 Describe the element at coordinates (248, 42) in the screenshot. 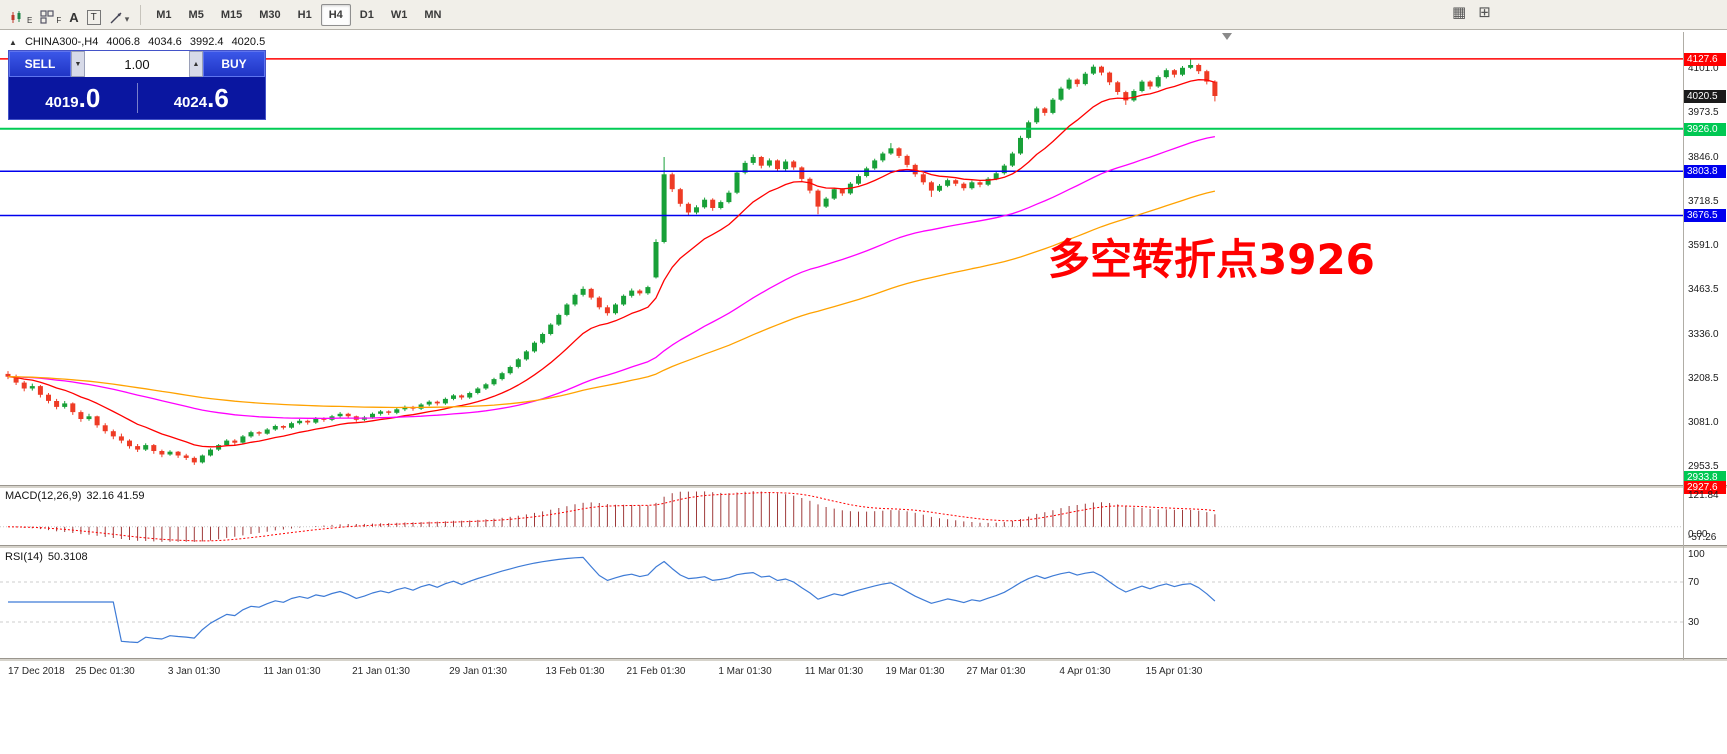

I see `price-close: 4020.5` at that location.